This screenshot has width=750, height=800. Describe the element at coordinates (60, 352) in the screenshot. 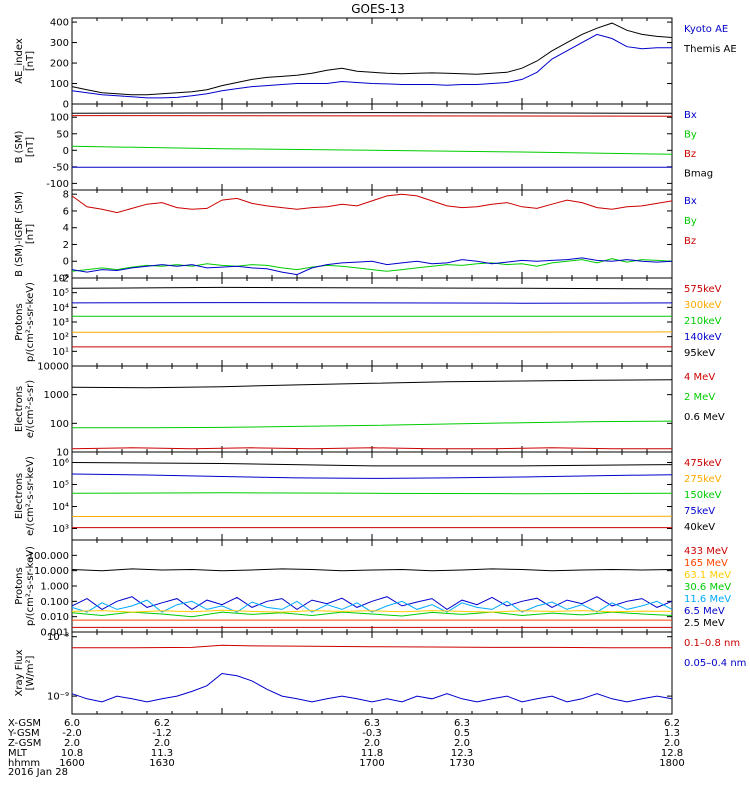

I see `y-tick-label: 10¹` at that location.